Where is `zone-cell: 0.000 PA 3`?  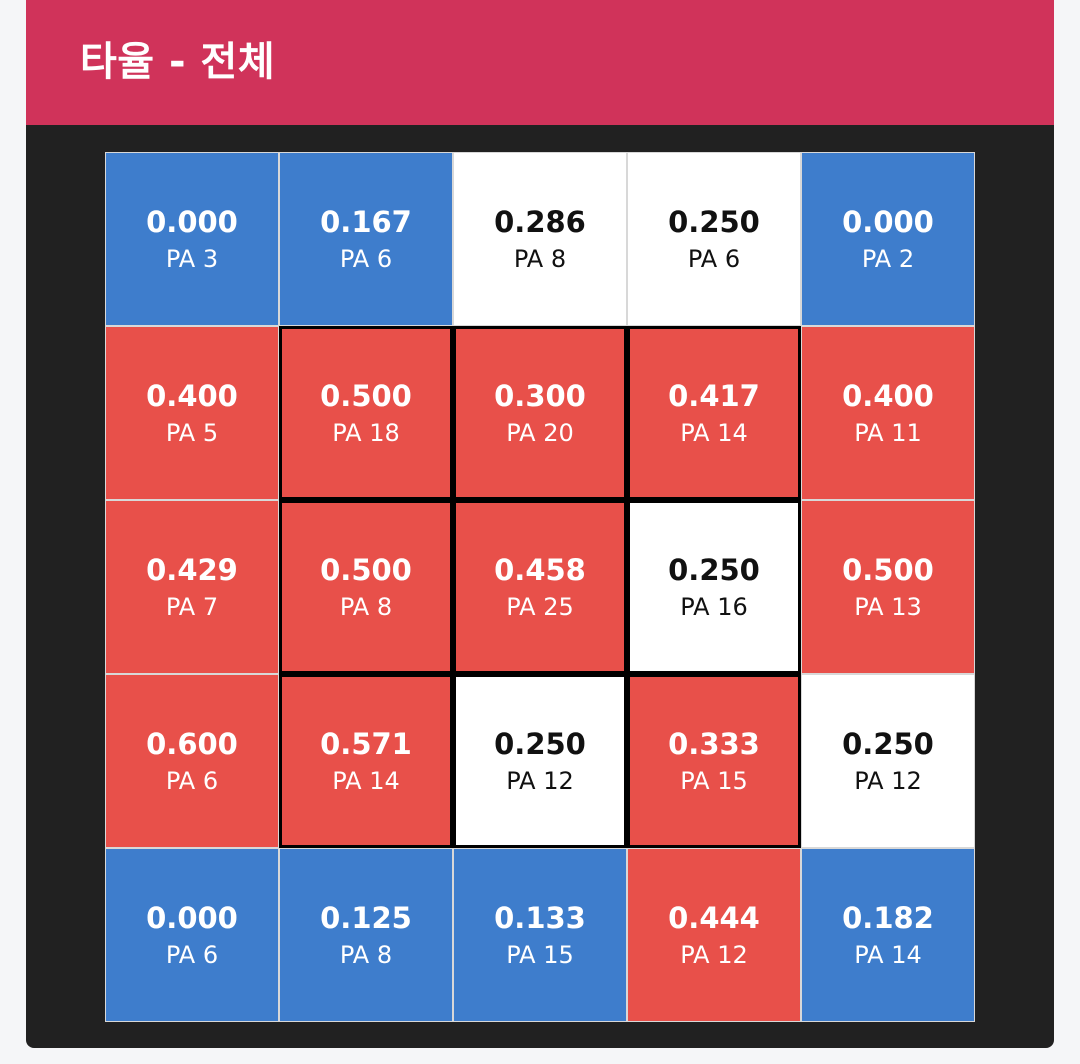 zone-cell: 0.000 PA 3 is located at coordinates (192, 239).